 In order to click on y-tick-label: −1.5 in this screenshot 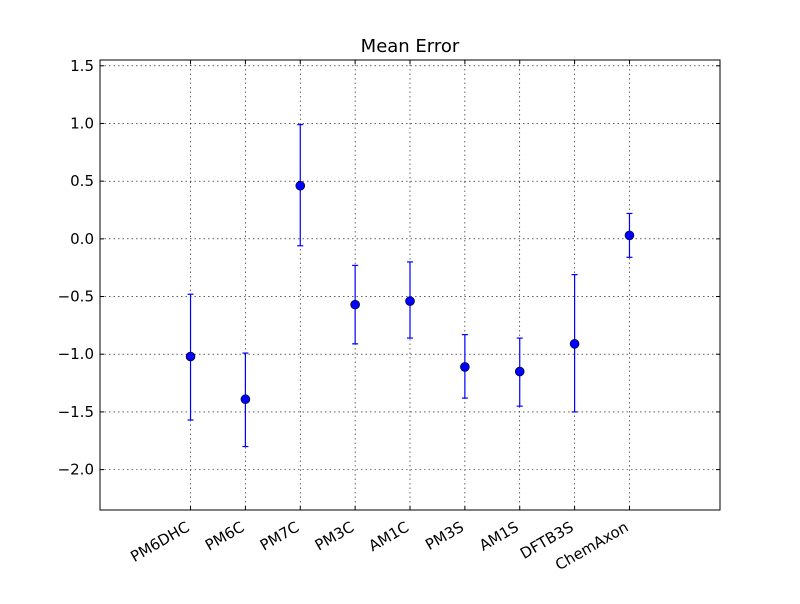, I will do `click(76, 412)`.